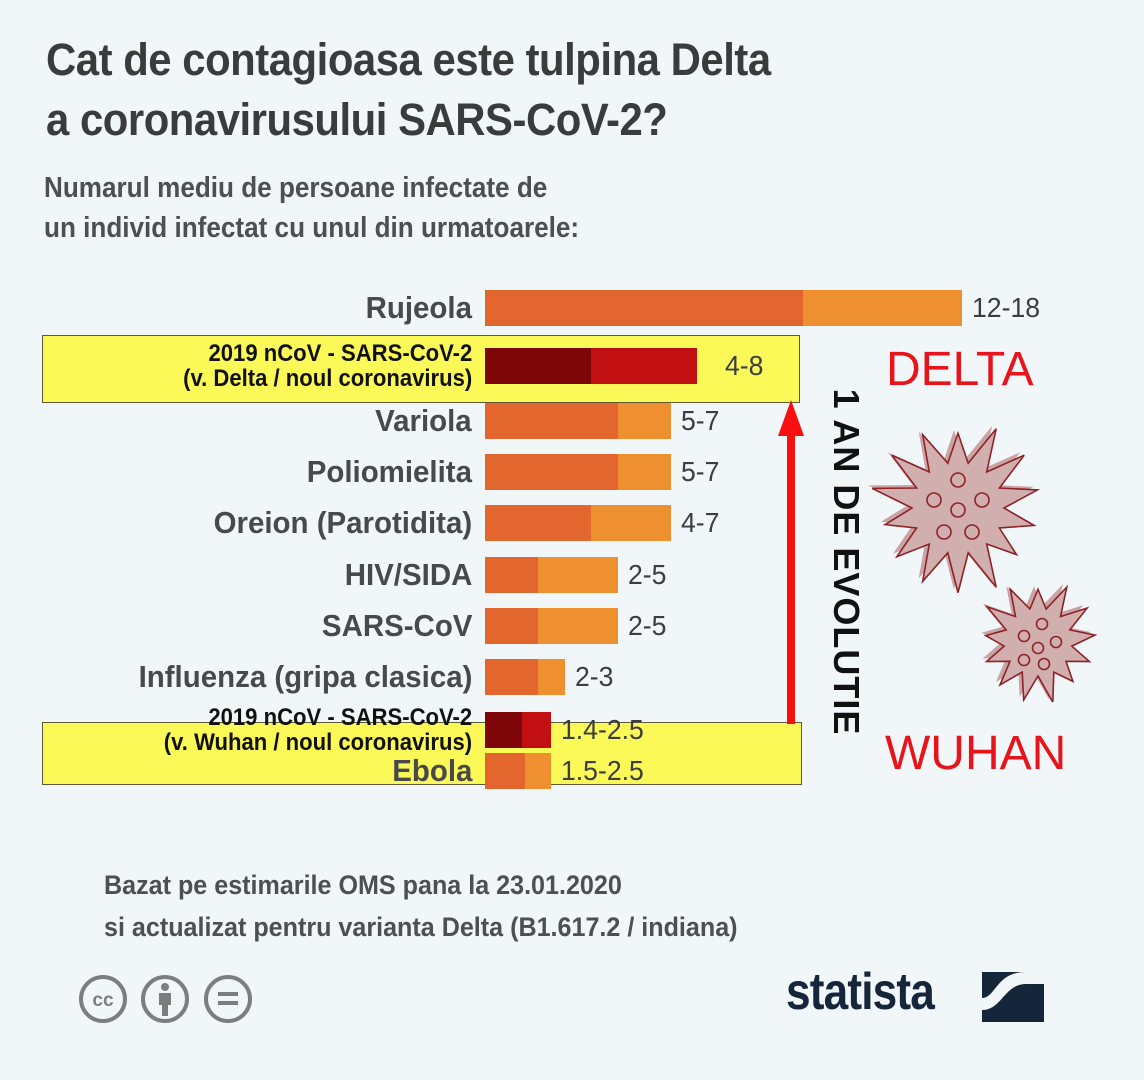  What do you see at coordinates (418, 307) in the screenshot?
I see `category-label: Rujeola` at bounding box center [418, 307].